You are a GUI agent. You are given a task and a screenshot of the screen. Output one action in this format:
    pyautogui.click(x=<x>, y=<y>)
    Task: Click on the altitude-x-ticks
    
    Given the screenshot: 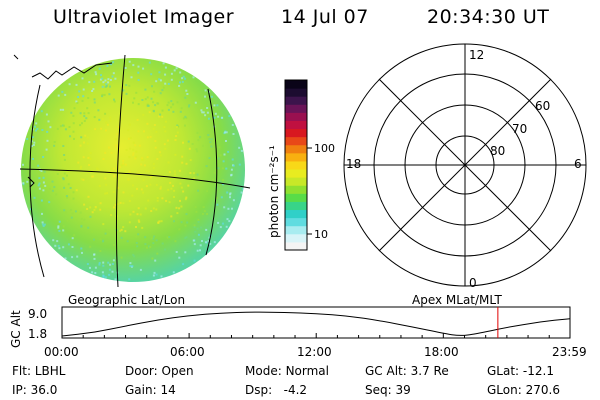 What is the action you would take?
    pyautogui.click(x=316, y=335)
    